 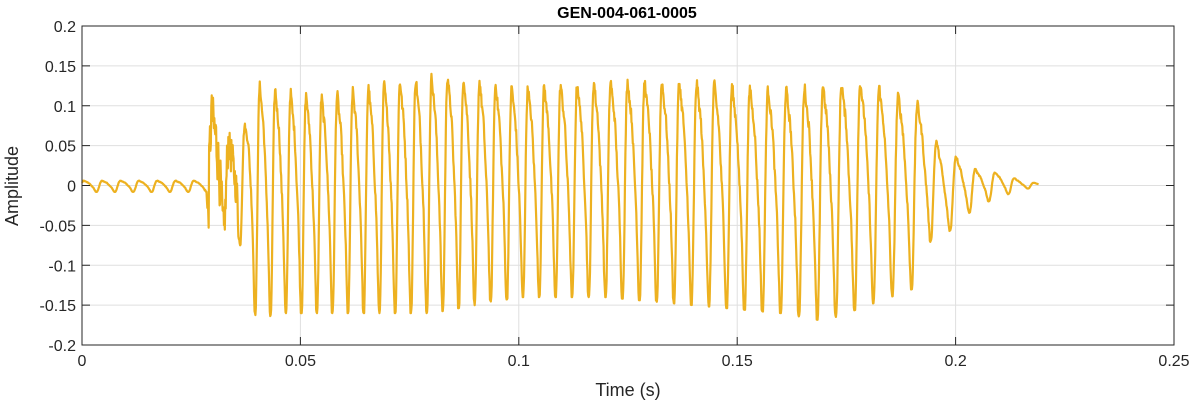 I want to click on x-tick-label: 0.2, so click(x=955, y=361).